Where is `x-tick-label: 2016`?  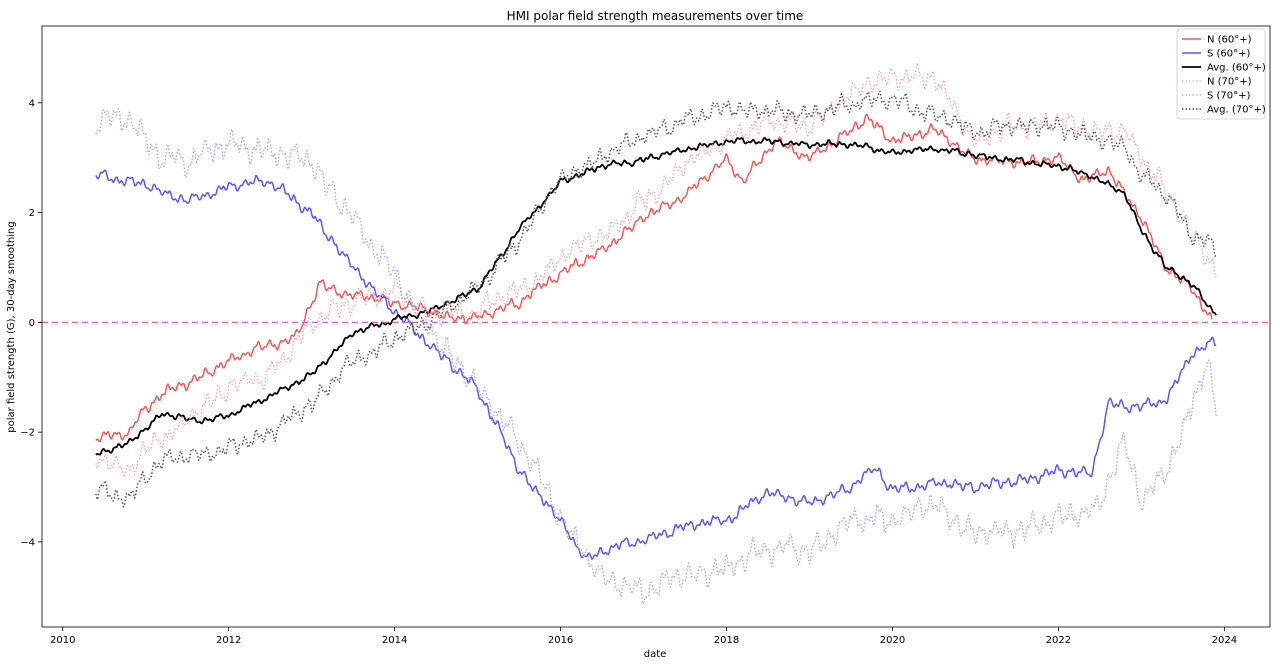 x-tick-label: 2016 is located at coordinates (560, 640).